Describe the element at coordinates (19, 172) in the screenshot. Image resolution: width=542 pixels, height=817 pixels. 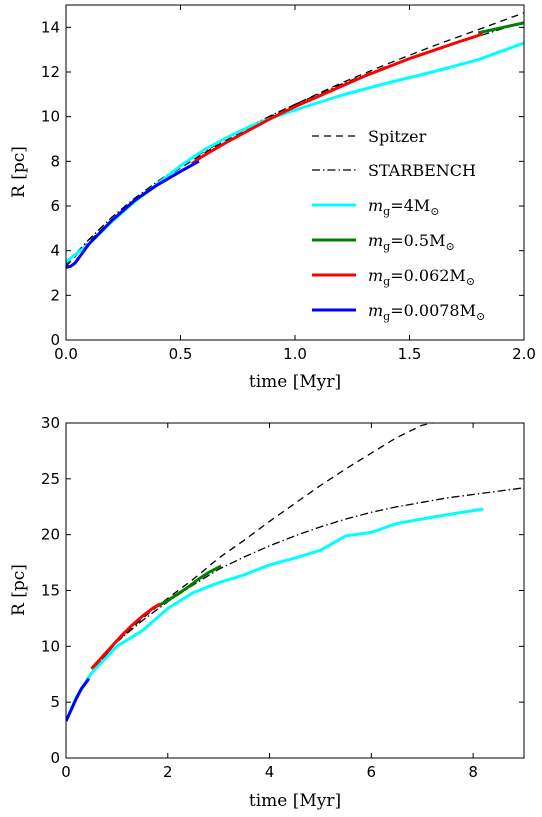
I see `top-y-axis-label: R [pc]` at that location.